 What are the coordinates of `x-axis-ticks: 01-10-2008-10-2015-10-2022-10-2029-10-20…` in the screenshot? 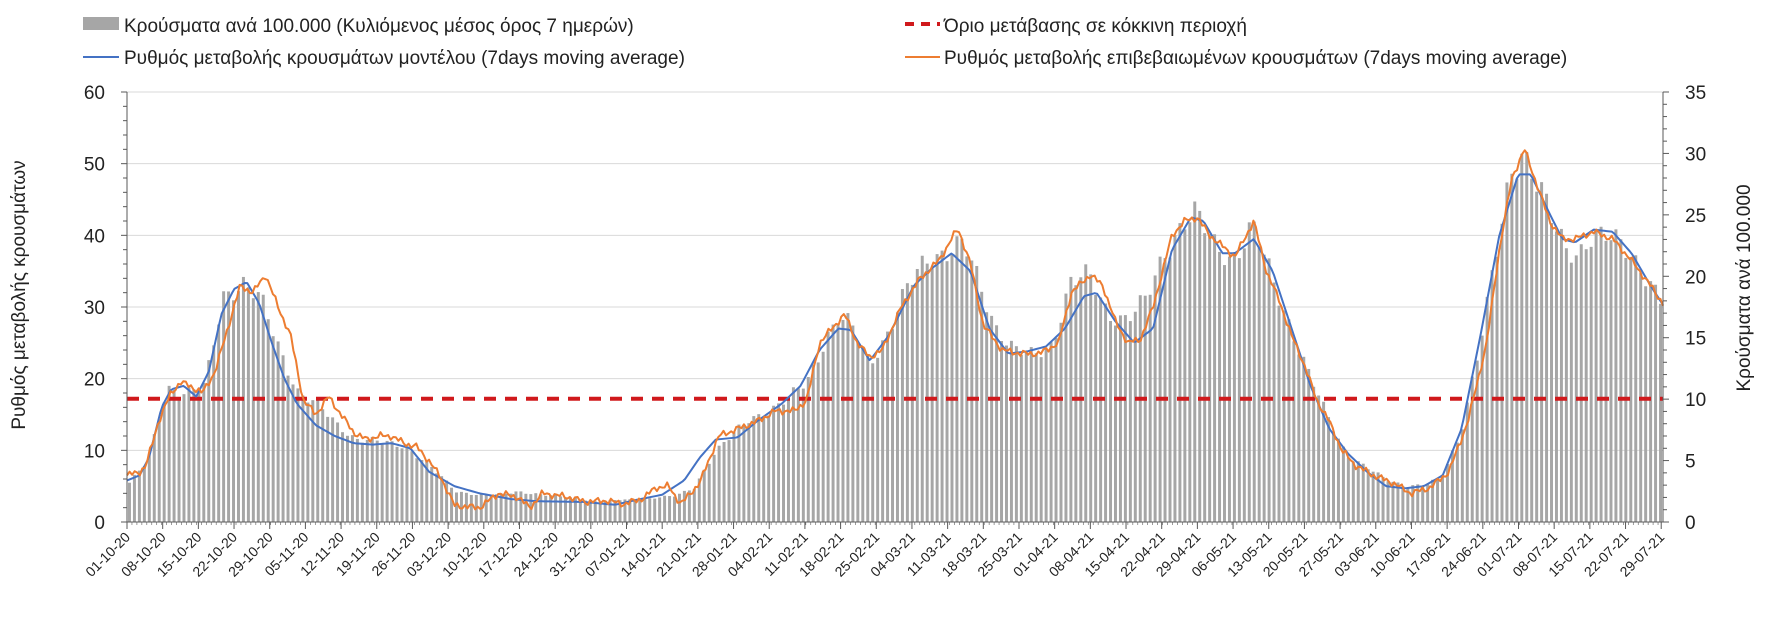 It's located at (874, 551).